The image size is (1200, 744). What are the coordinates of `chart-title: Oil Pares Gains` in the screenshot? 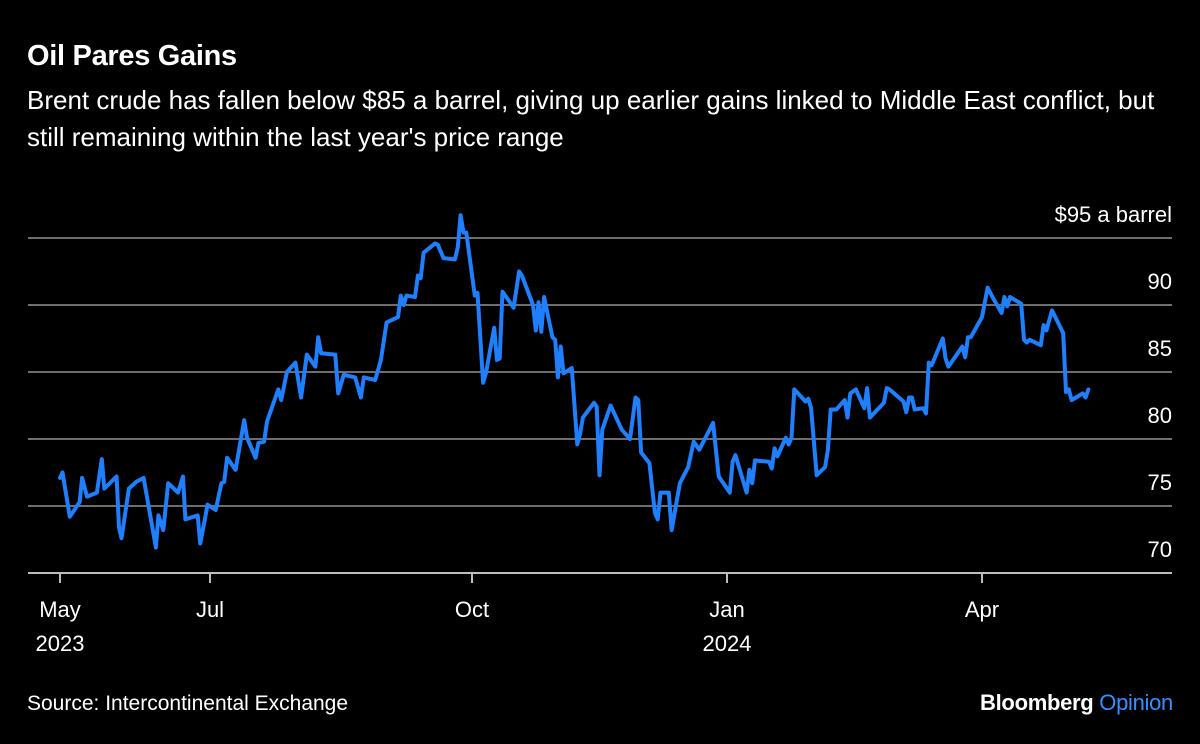 It's located at (132, 56).